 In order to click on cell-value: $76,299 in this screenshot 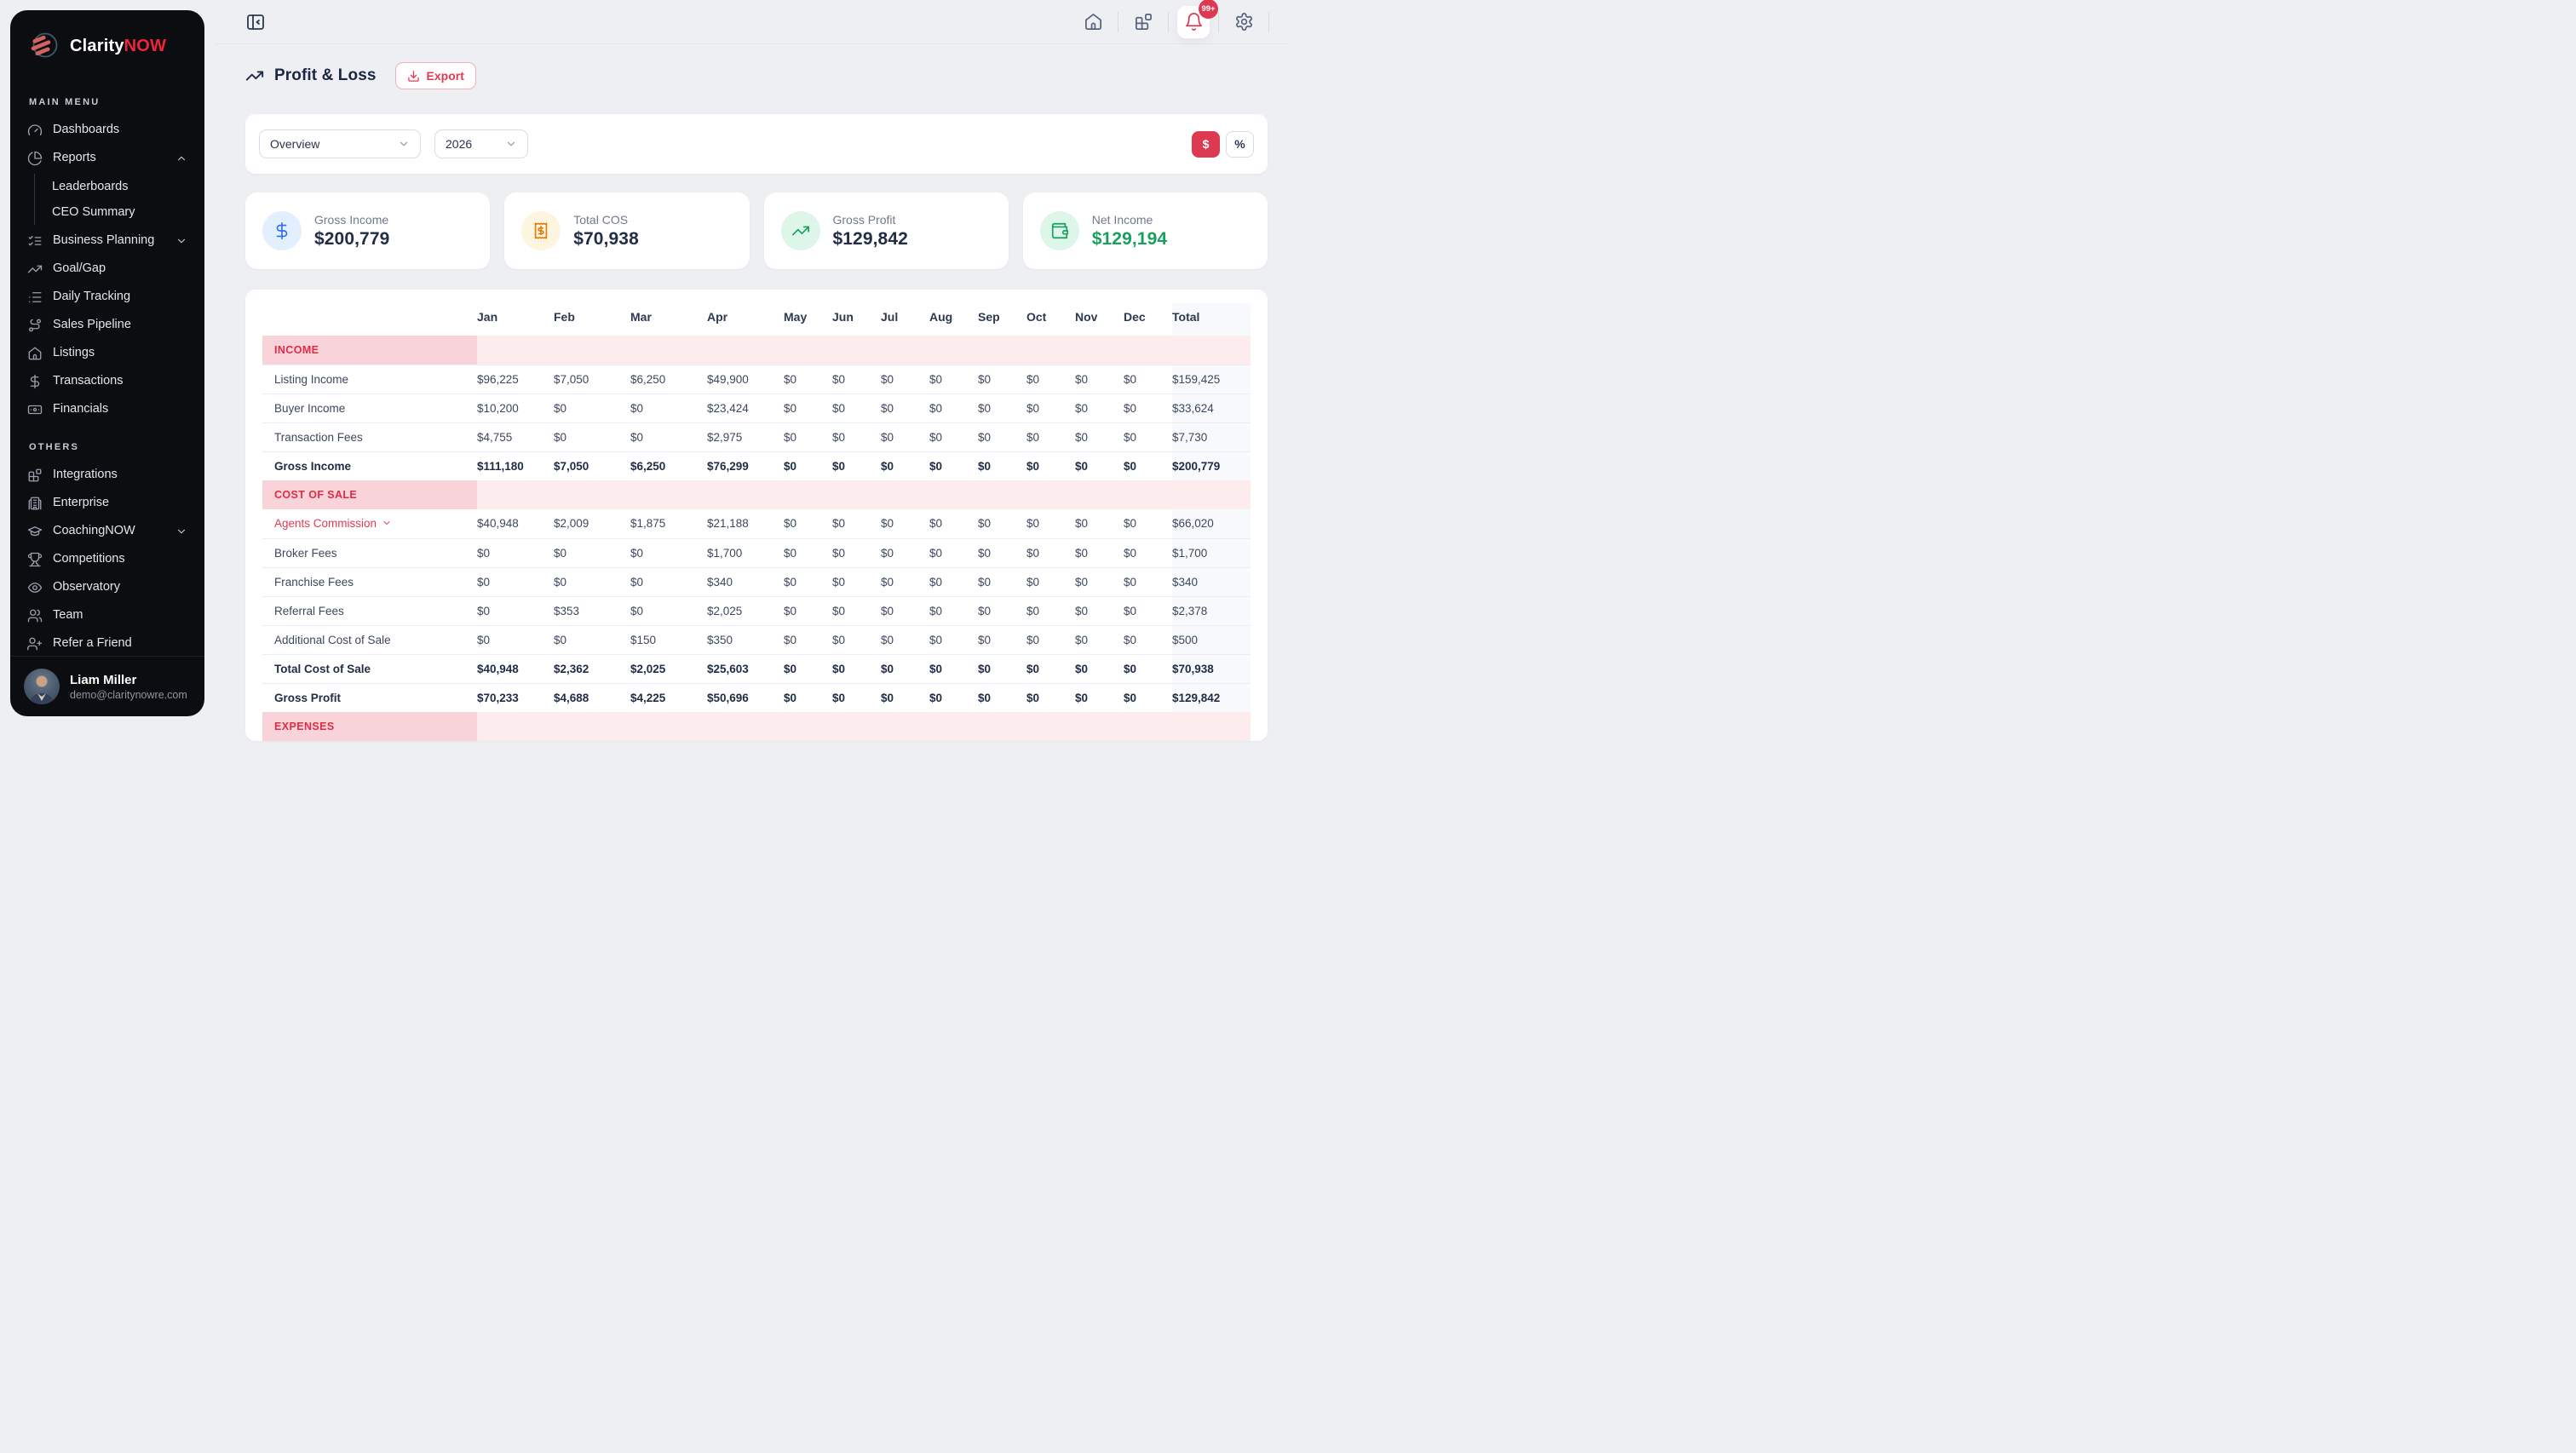, I will do `click(746, 465)`.